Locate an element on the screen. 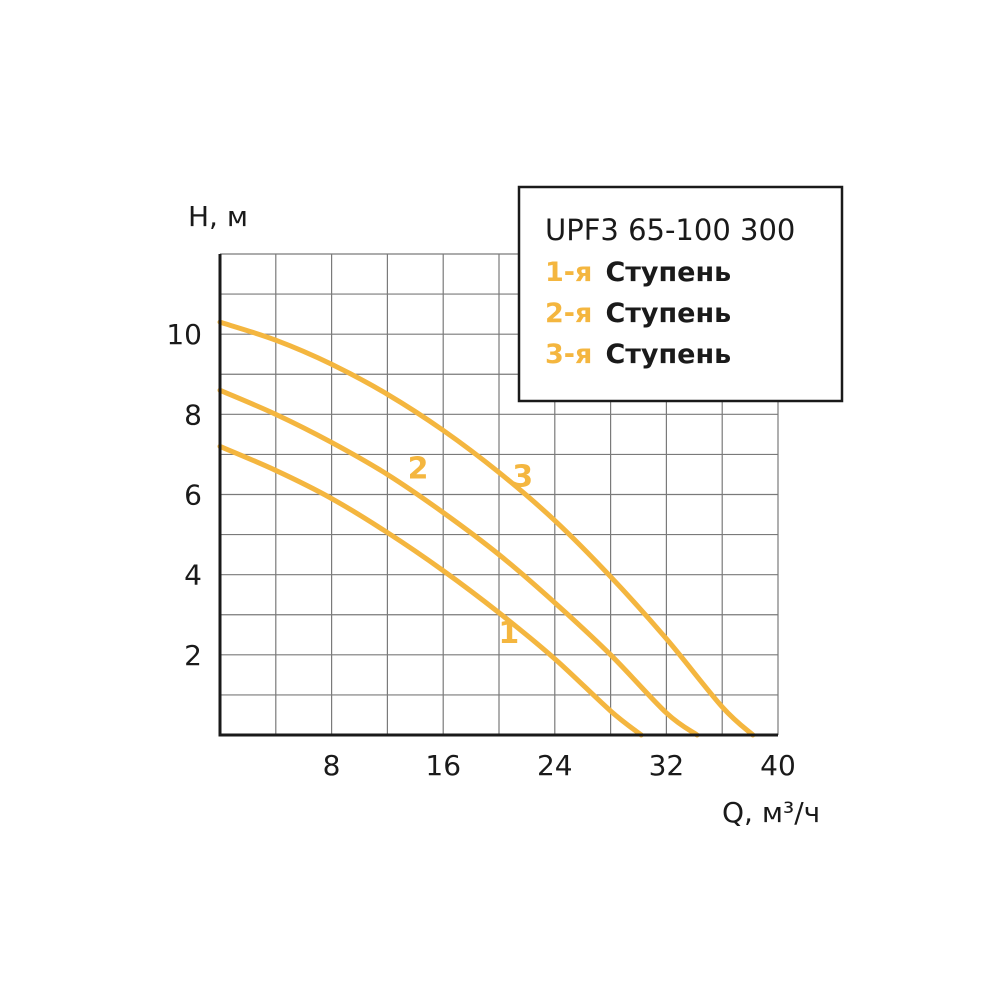  x-axis-label: Q, м³/ч is located at coordinates (771, 812).